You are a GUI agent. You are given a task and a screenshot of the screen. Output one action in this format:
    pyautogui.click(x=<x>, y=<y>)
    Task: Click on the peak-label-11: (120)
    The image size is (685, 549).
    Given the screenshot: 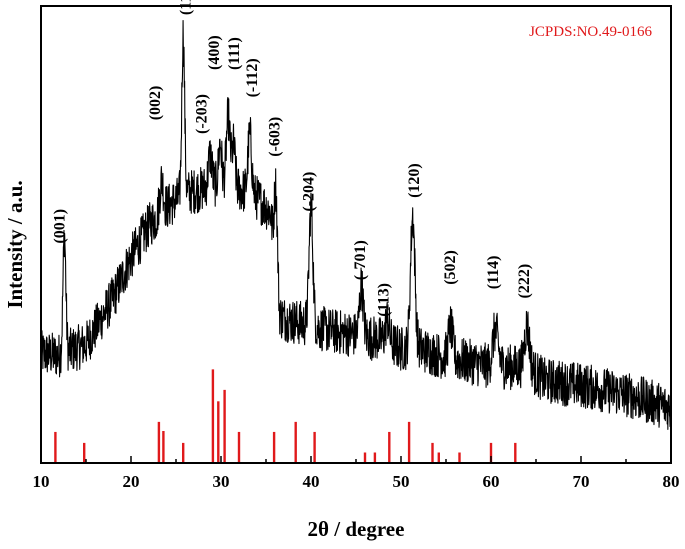 What is the action you would take?
    pyautogui.click(x=414, y=180)
    